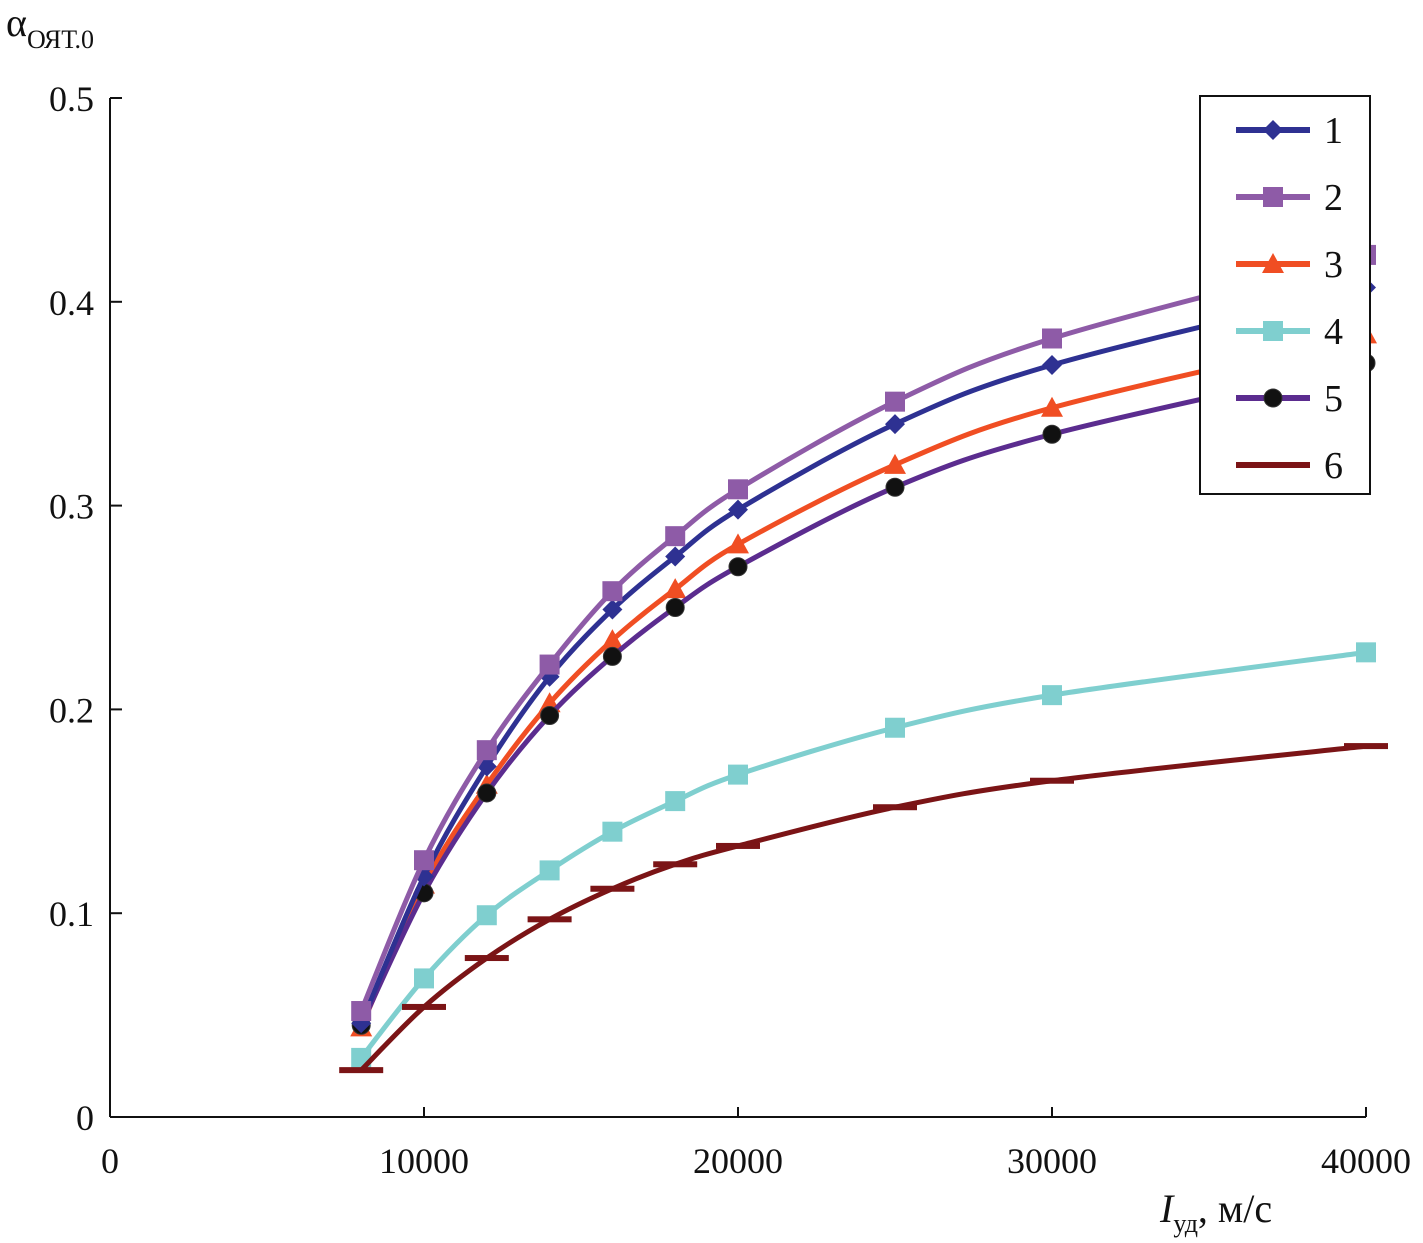 The image size is (1423, 1243). What do you see at coordinates (1289, 466) in the screenshot?
I see `legend-item-6: 6` at bounding box center [1289, 466].